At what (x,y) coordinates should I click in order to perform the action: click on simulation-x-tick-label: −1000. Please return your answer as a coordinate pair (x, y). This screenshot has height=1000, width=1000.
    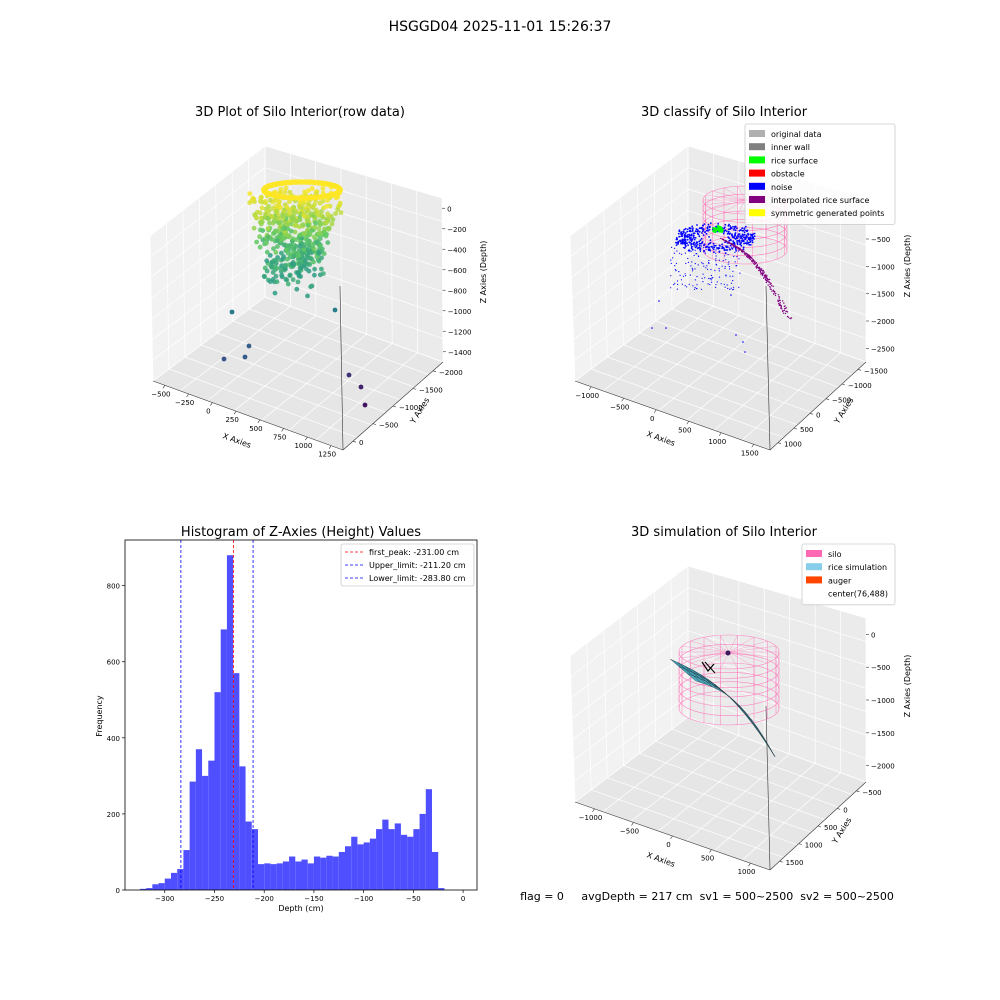
    Looking at the image, I should click on (591, 818).